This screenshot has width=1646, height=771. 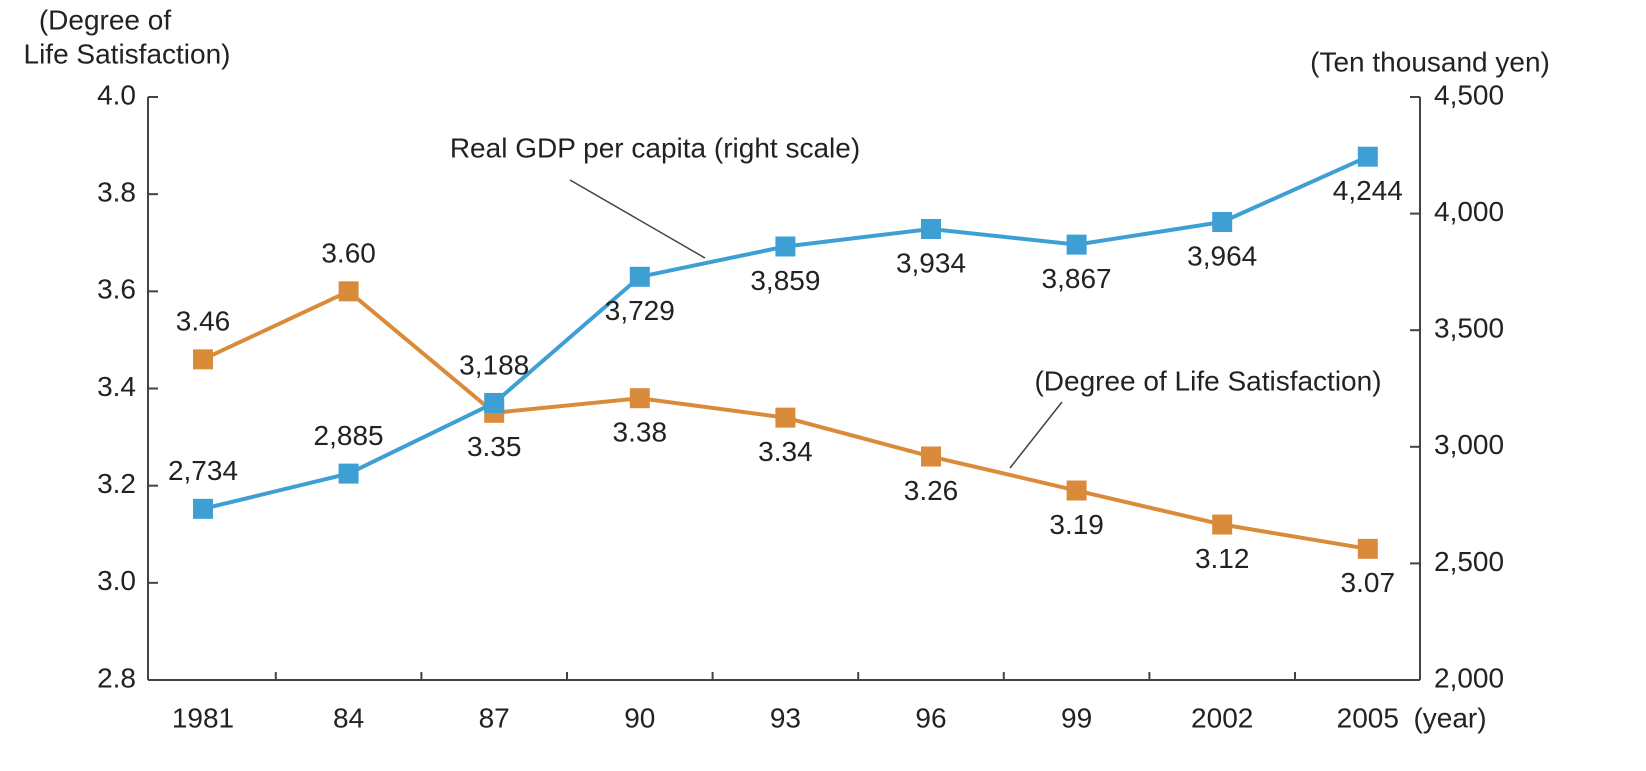 I want to click on x-tick-label: 96, so click(x=930, y=717).